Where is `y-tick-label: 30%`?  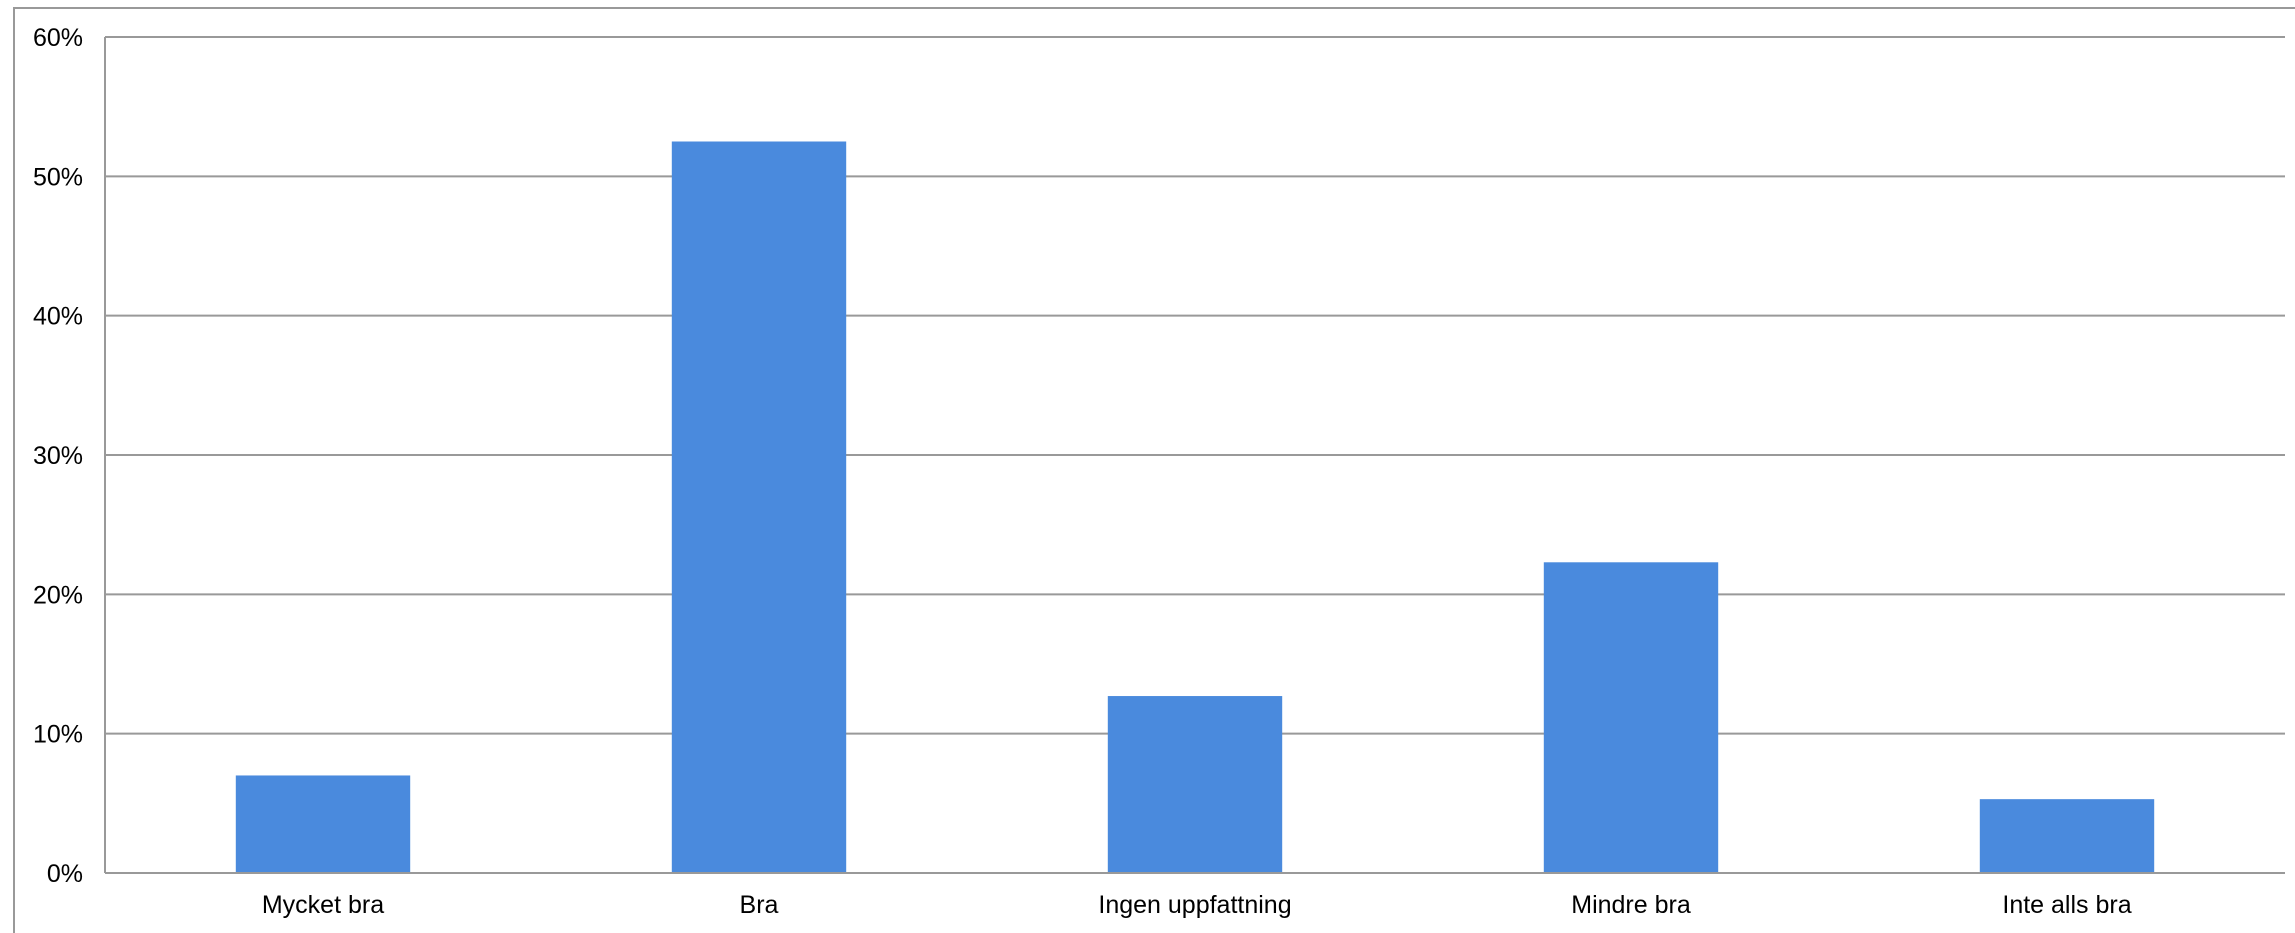 y-tick-label: 30% is located at coordinates (58, 456).